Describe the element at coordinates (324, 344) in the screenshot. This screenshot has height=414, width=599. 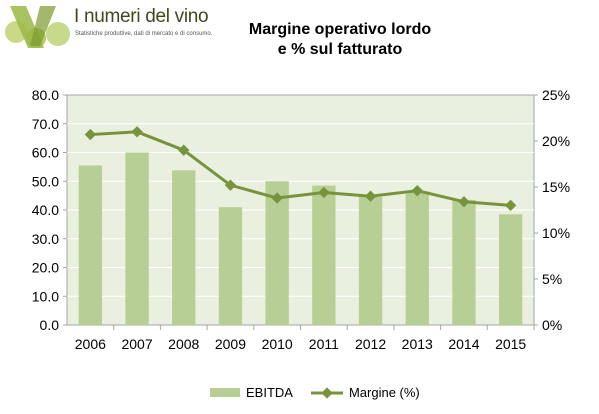
I see `x-tick-label: 2011` at that location.